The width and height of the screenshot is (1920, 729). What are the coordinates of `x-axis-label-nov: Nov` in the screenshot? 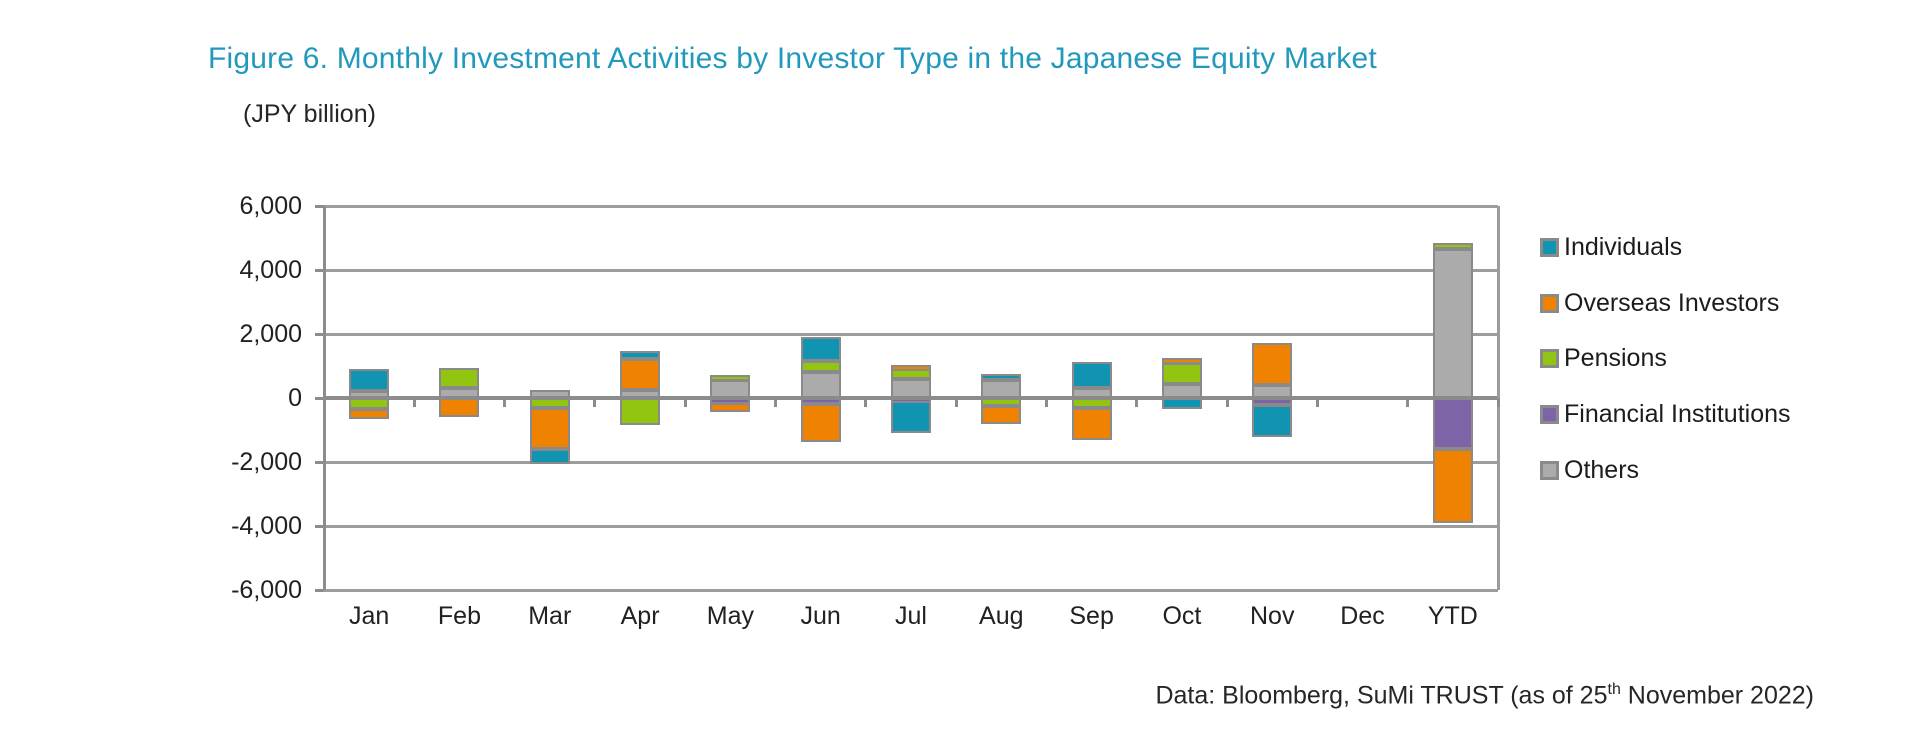 It's located at (1272, 616).